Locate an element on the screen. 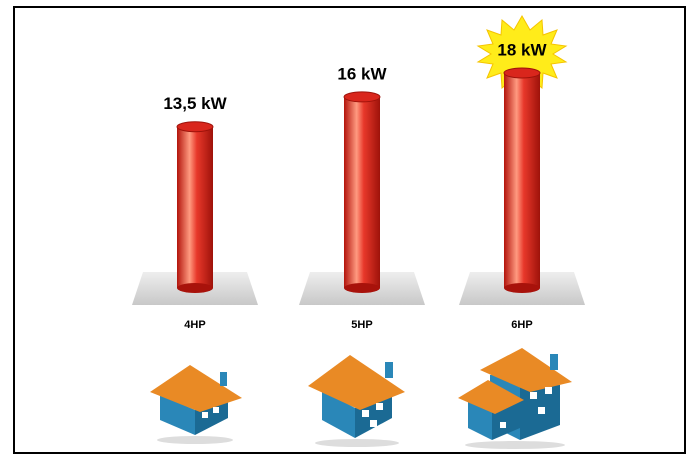  category-label: 6HP is located at coordinates (521, 325).